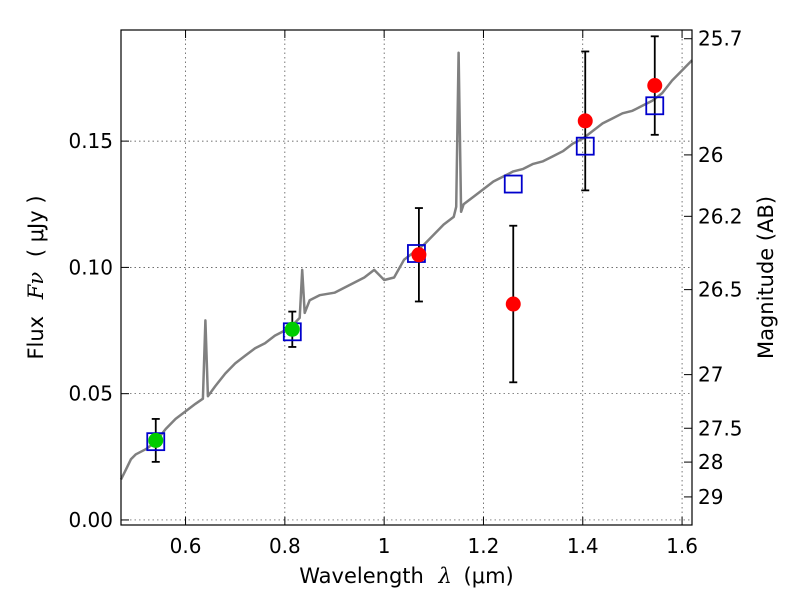 The height and width of the screenshot is (600, 800). What do you see at coordinates (186, 546) in the screenshot?
I see `x-tick-label: 0.6` at bounding box center [186, 546].